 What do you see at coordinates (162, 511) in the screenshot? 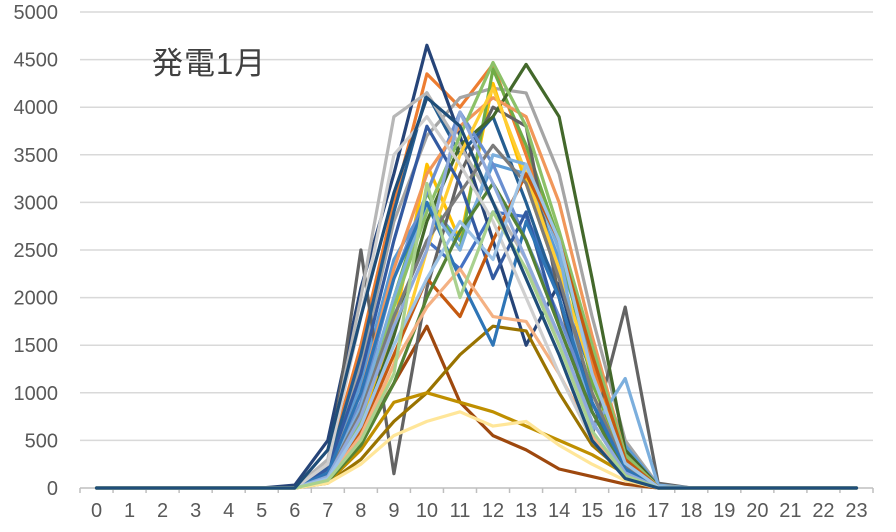
I see `x-tick-label: 2` at bounding box center [162, 511].